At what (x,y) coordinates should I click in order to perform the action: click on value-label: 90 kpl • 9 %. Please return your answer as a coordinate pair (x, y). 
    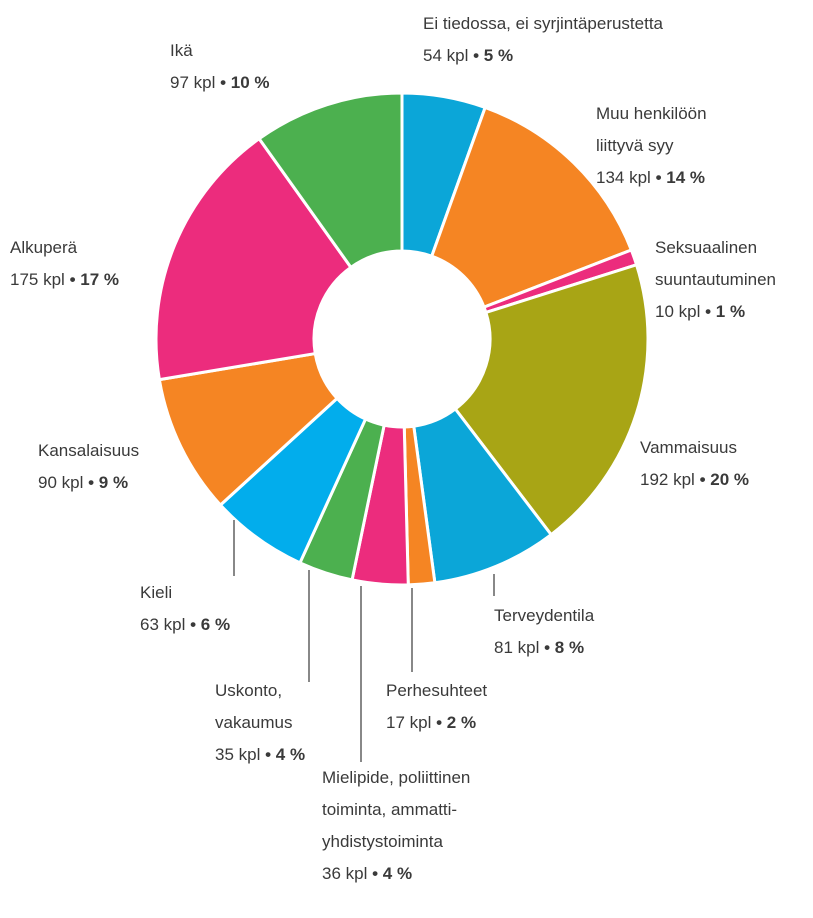
    Looking at the image, I should click on (83, 482).